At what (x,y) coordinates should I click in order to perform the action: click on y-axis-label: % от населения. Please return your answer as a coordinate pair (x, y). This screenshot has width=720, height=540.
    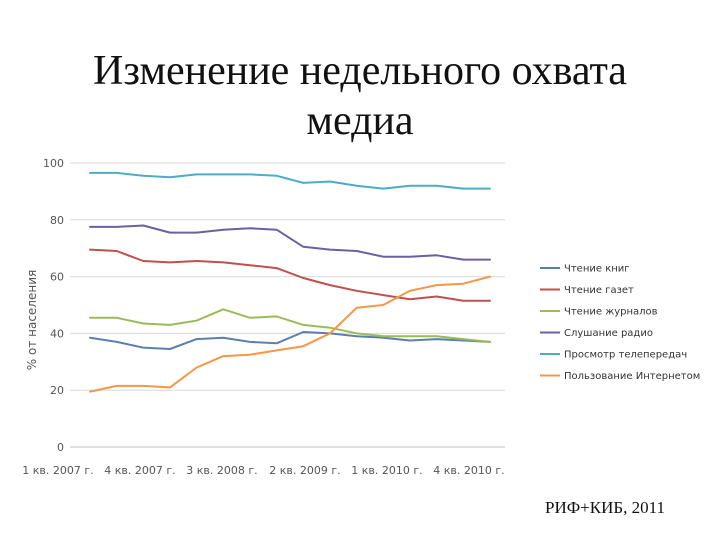
    Looking at the image, I should click on (32, 320).